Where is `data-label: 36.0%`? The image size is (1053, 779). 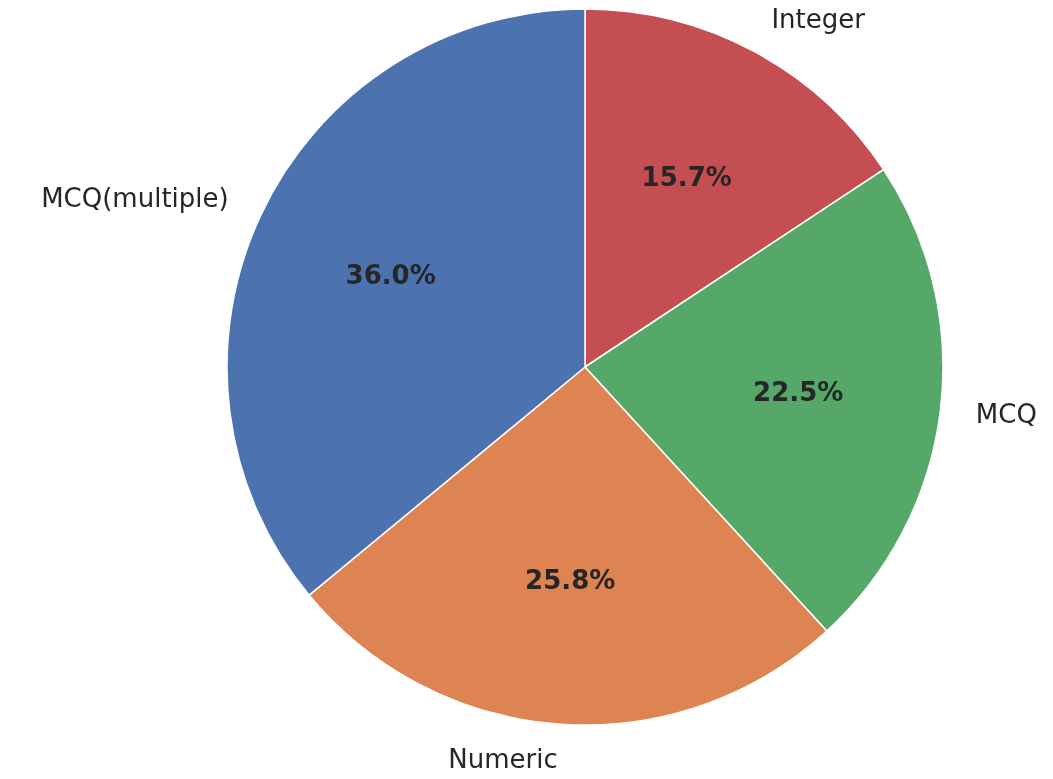
data-label: 36.0% is located at coordinates (390, 274).